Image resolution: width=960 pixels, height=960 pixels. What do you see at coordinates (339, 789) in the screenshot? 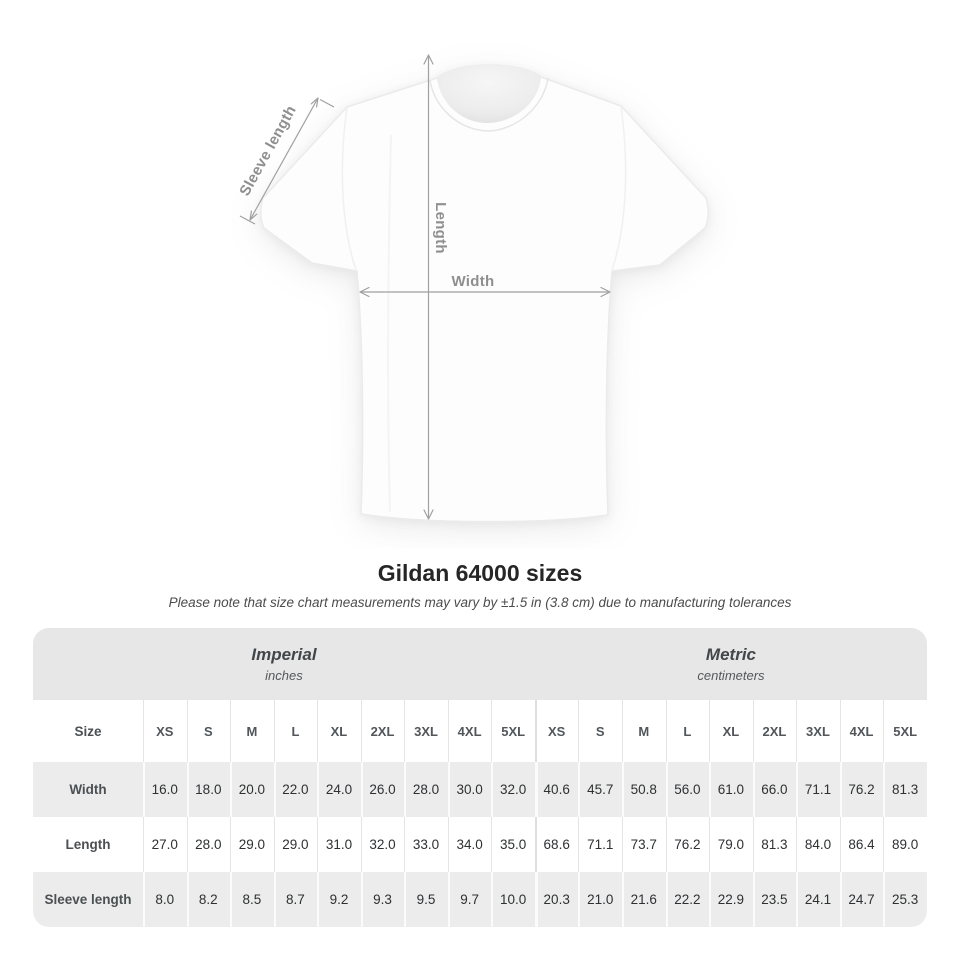
I see `cell-imperial-xl: 24.0` at bounding box center [339, 789].